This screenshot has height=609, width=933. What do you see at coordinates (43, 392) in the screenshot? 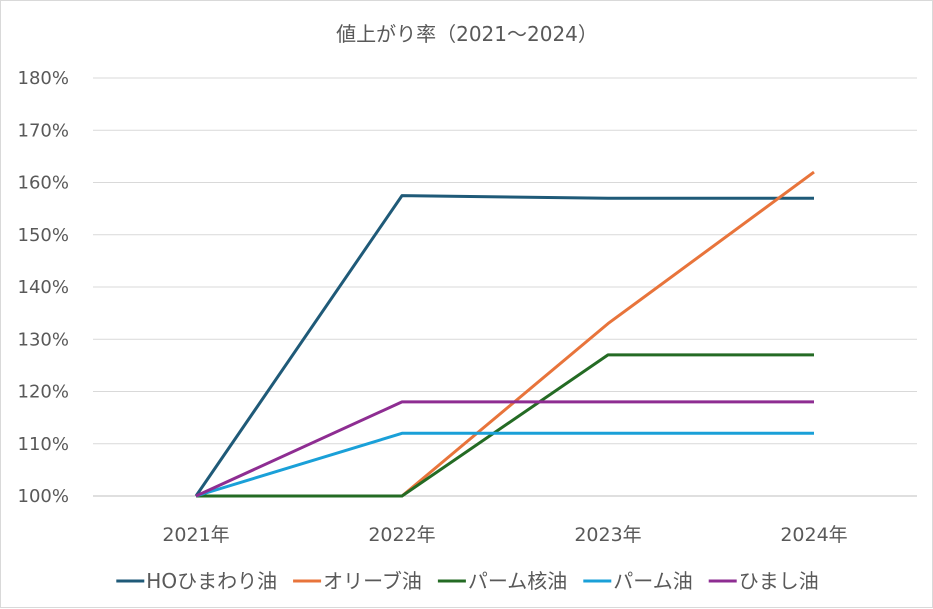
I see `y-tick-label: 120%` at bounding box center [43, 392].